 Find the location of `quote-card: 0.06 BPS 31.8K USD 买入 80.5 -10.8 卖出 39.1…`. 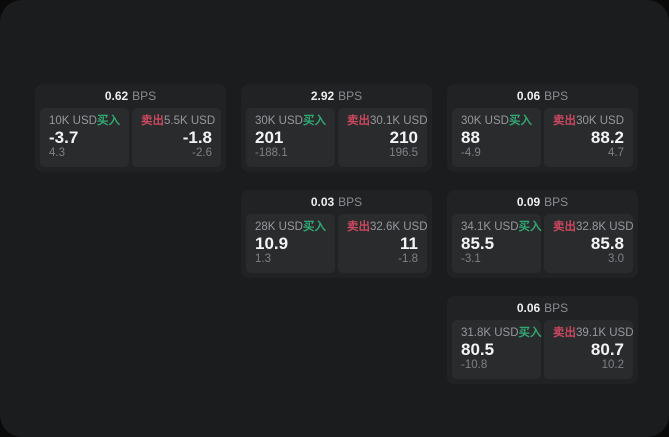

quote-card: 0.06 BPS 31.8K USD 买入 80.5 -10.8 卖出 39.1… is located at coordinates (542, 340).